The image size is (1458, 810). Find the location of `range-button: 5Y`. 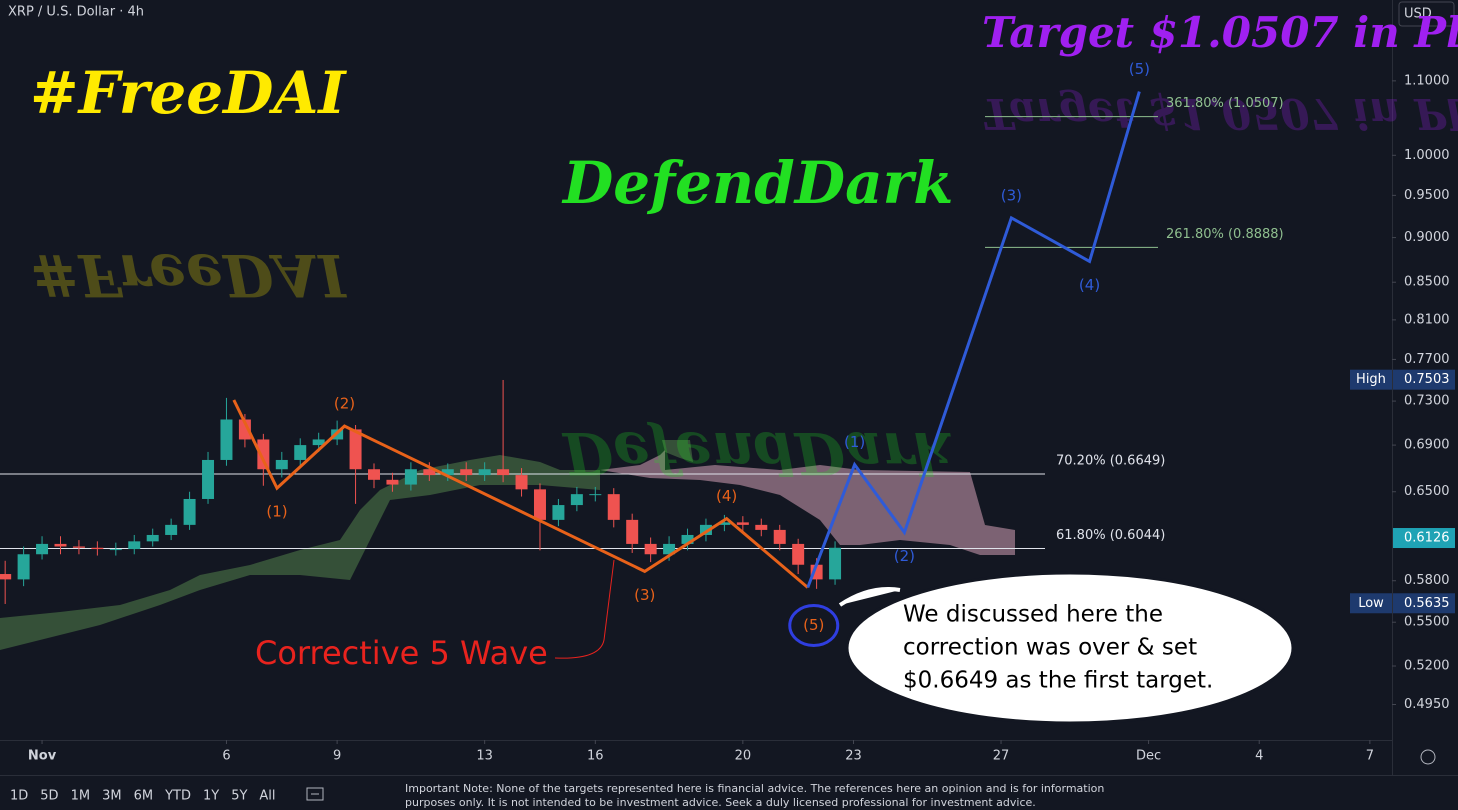

range-button: 5Y is located at coordinates (239, 796).